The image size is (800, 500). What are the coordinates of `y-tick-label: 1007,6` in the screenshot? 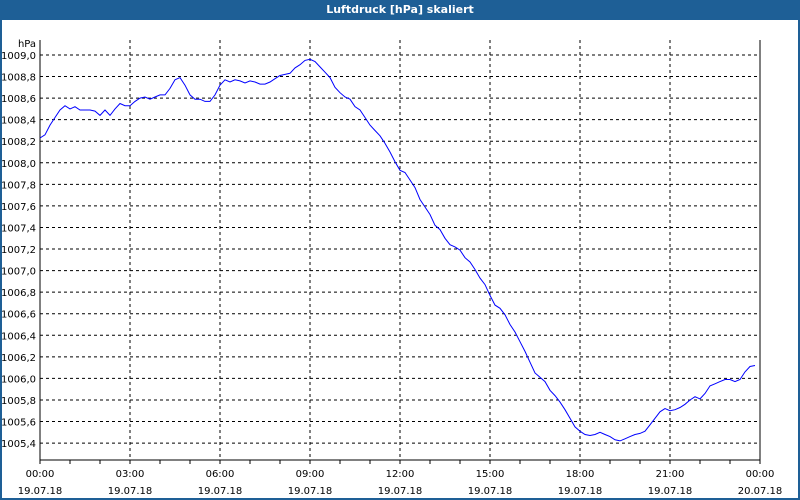 It's located at (18, 207).